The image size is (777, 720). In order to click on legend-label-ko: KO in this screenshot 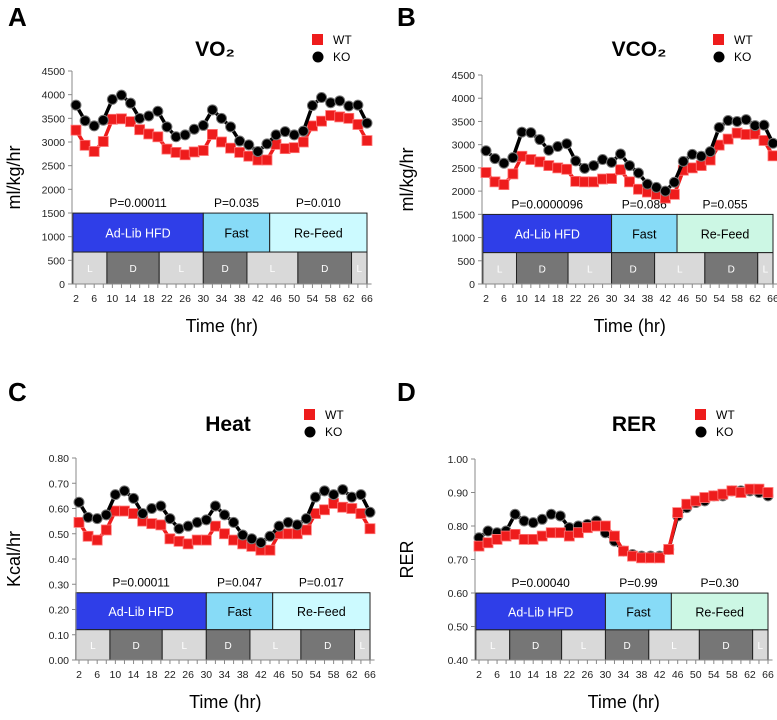, I will do `click(742, 57)`.